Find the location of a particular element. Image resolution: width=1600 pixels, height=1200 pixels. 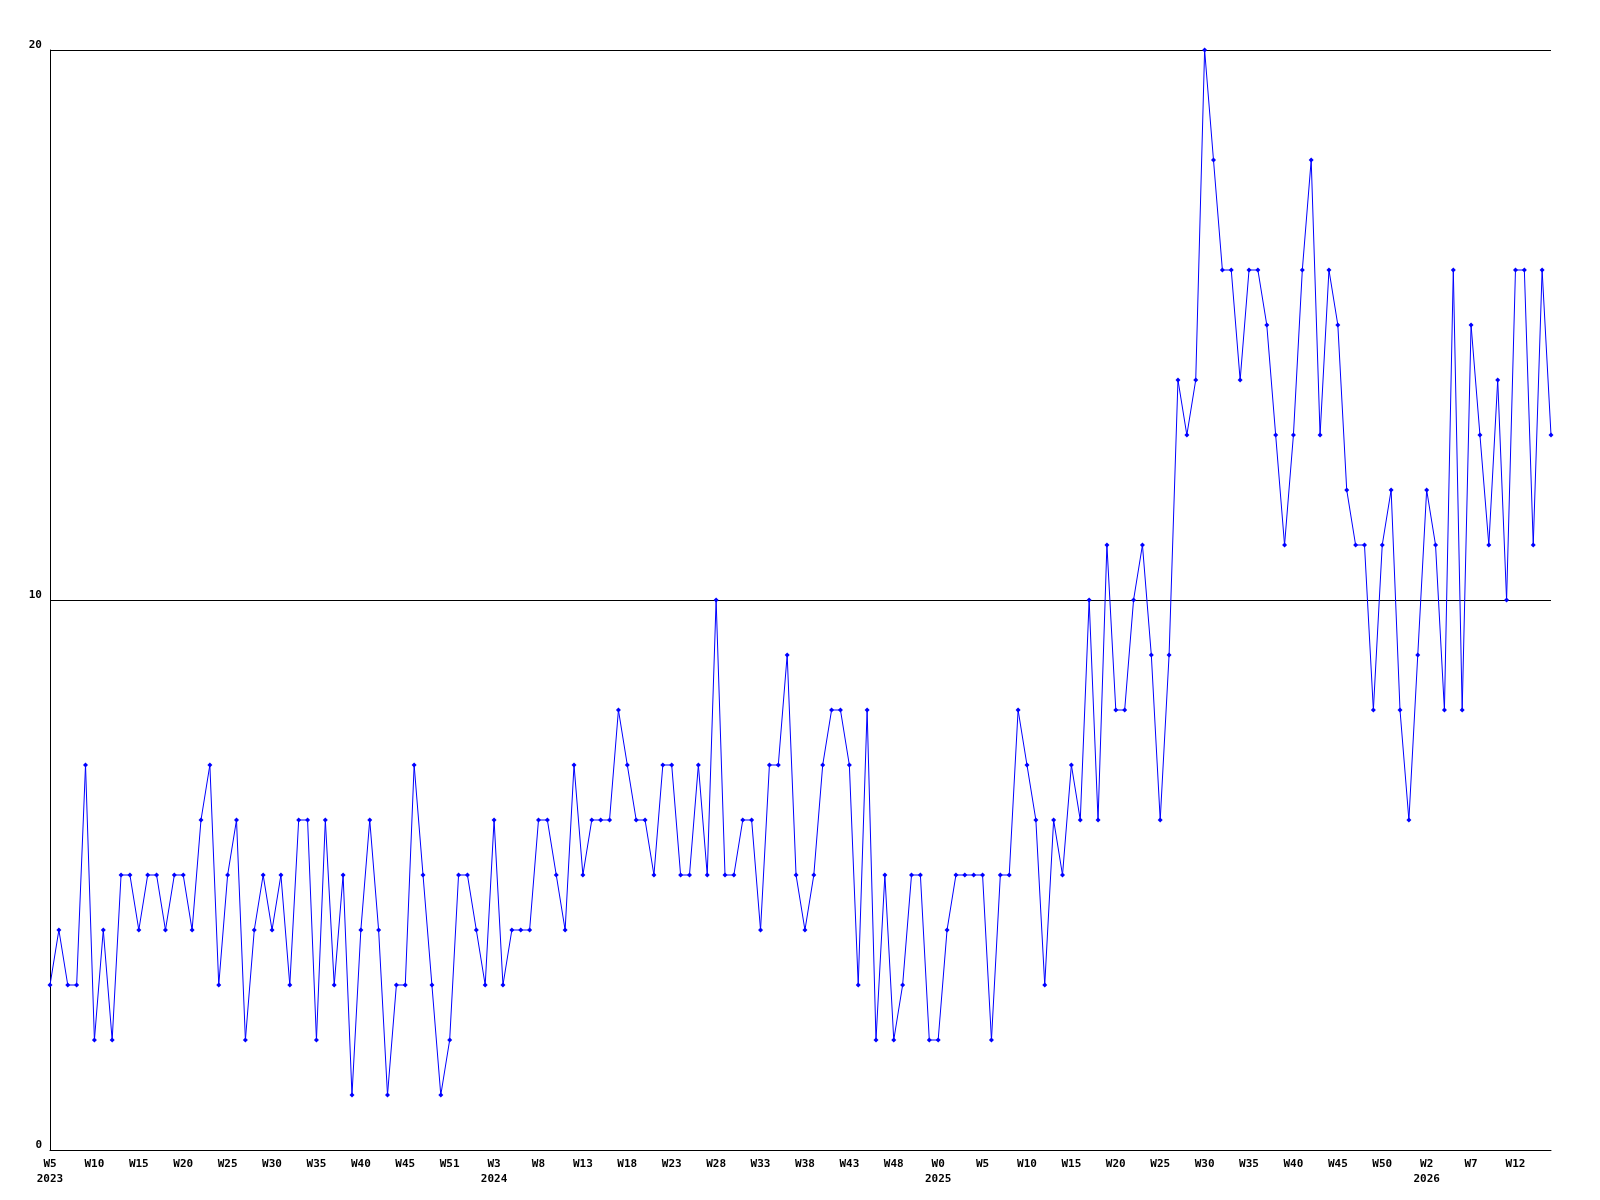

x-tick-label: W5 2023 is located at coordinates (50, 1171).